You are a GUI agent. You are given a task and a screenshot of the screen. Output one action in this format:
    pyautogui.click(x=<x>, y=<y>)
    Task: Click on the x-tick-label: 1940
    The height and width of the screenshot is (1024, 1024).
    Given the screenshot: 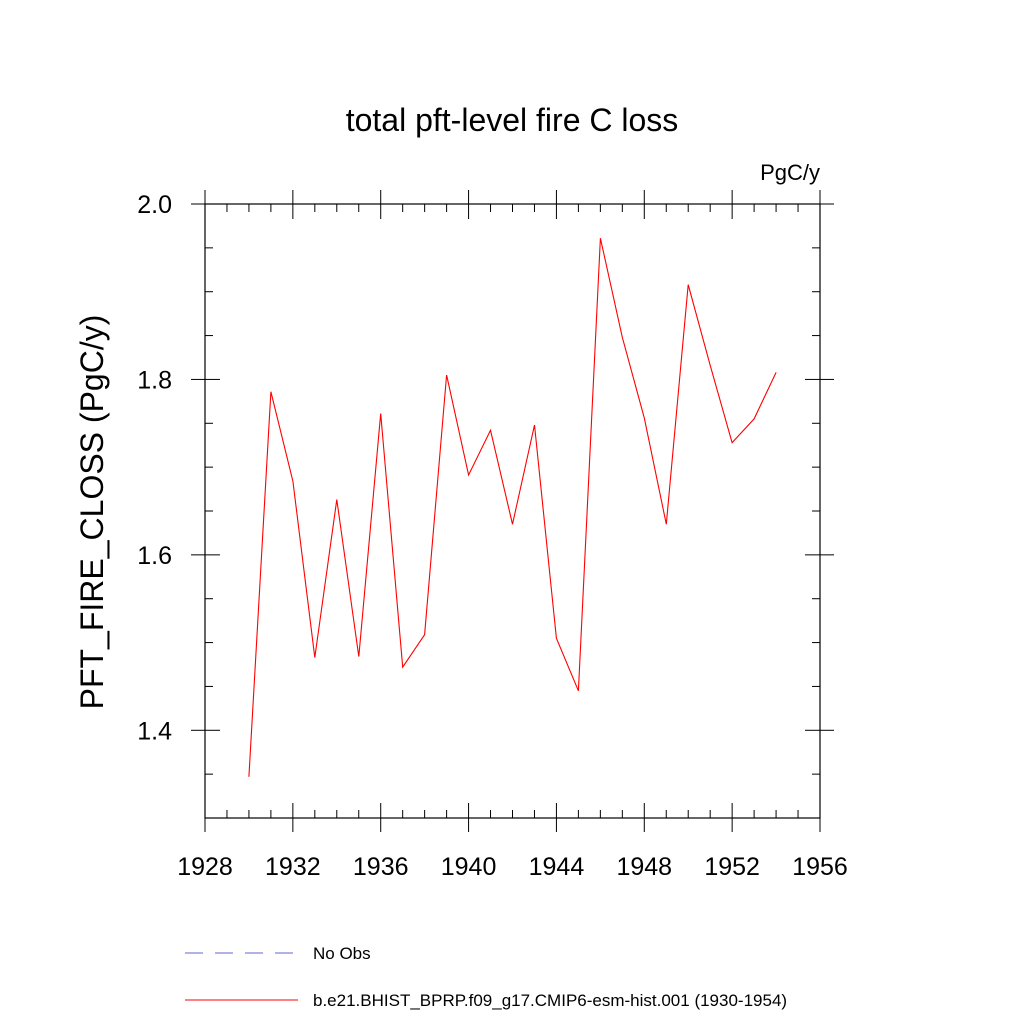 What is the action you would take?
    pyautogui.click(x=469, y=867)
    